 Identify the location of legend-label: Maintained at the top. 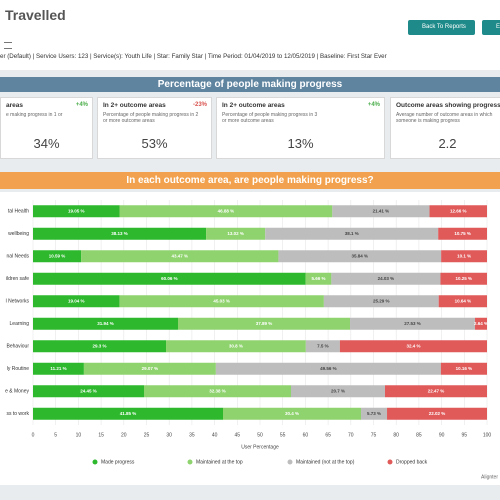
(219, 462).